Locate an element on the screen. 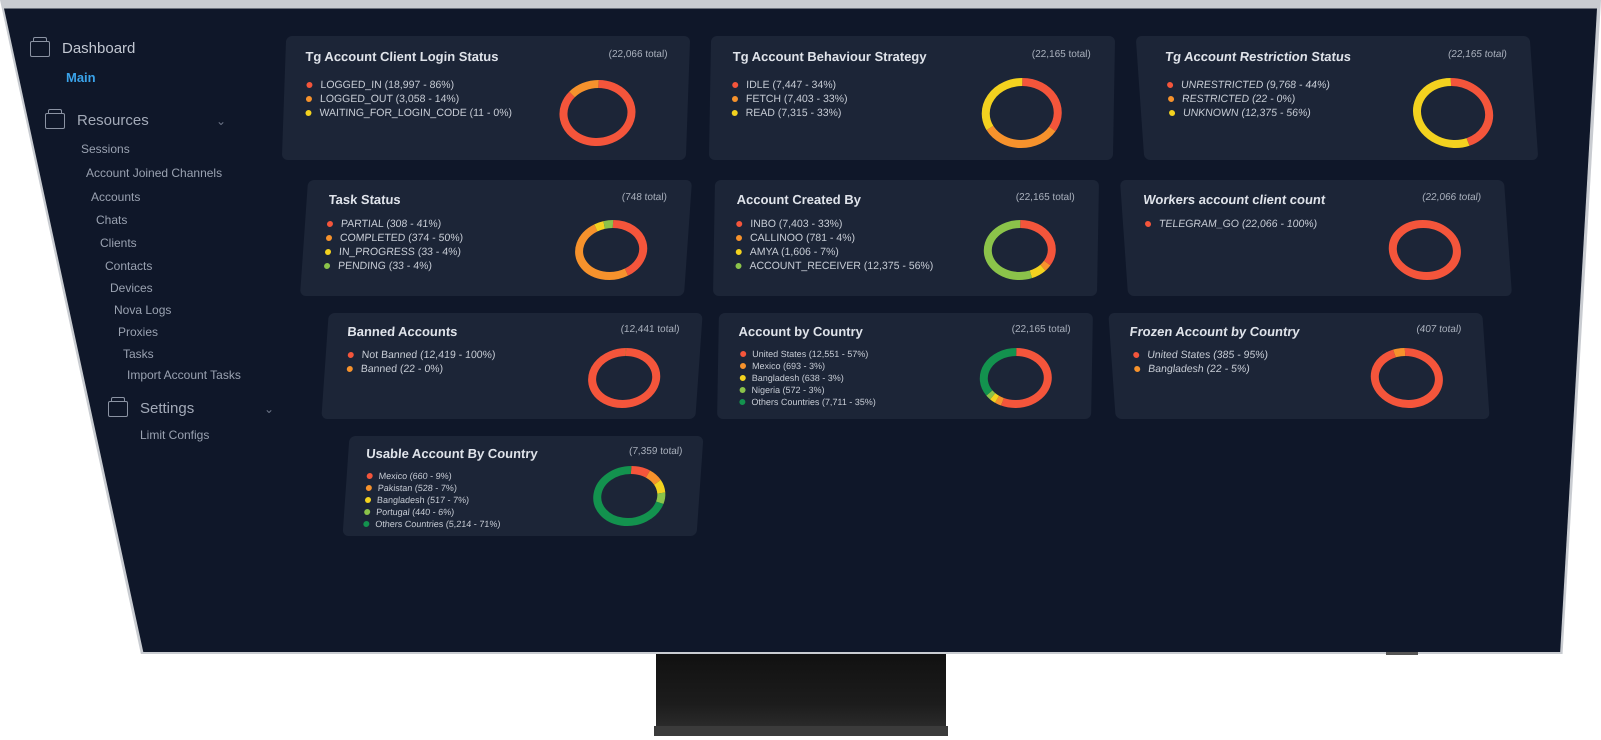 The width and height of the screenshot is (1601, 740). sidebar-item-limit-configs: Limit Configs is located at coordinates (175, 435).